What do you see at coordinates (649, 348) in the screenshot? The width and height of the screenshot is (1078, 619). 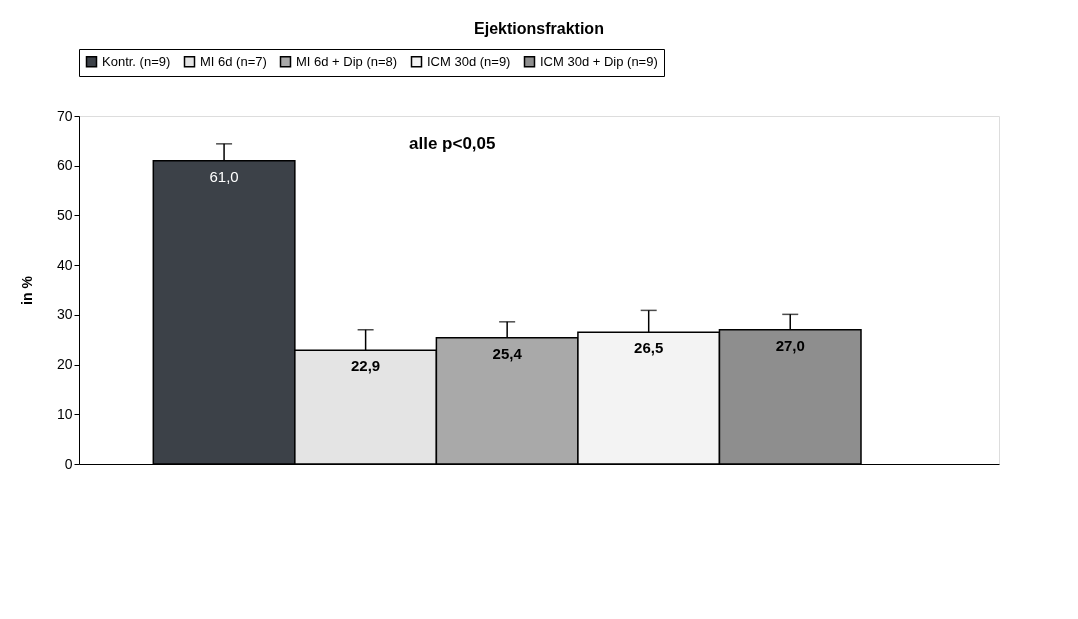 I see `data-label: 26,5` at bounding box center [649, 348].